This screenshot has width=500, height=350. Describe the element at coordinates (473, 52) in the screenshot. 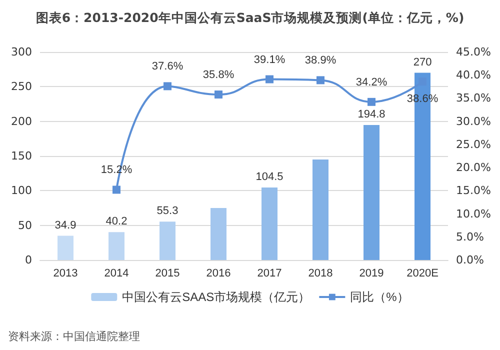

I see `y2-tick-label: 45.0%` at that location.